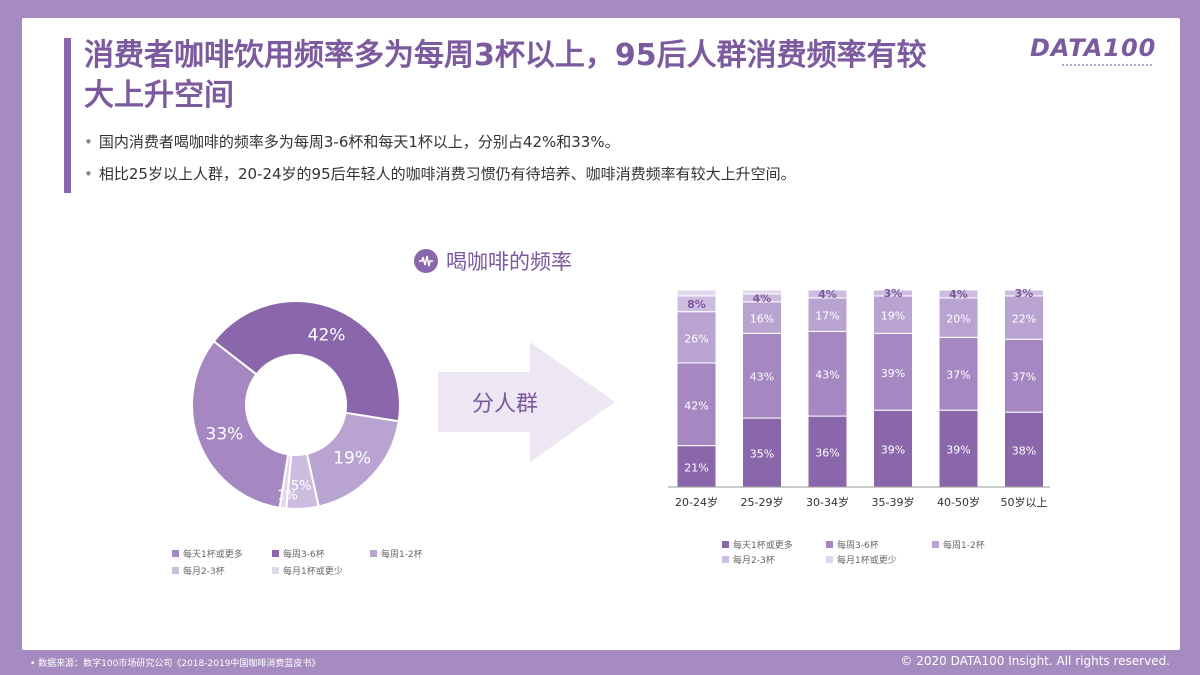 Image resolution: width=1200 pixels, height=675 pixels. I want to click on bar-value-label: 16%, so click(762, 319).